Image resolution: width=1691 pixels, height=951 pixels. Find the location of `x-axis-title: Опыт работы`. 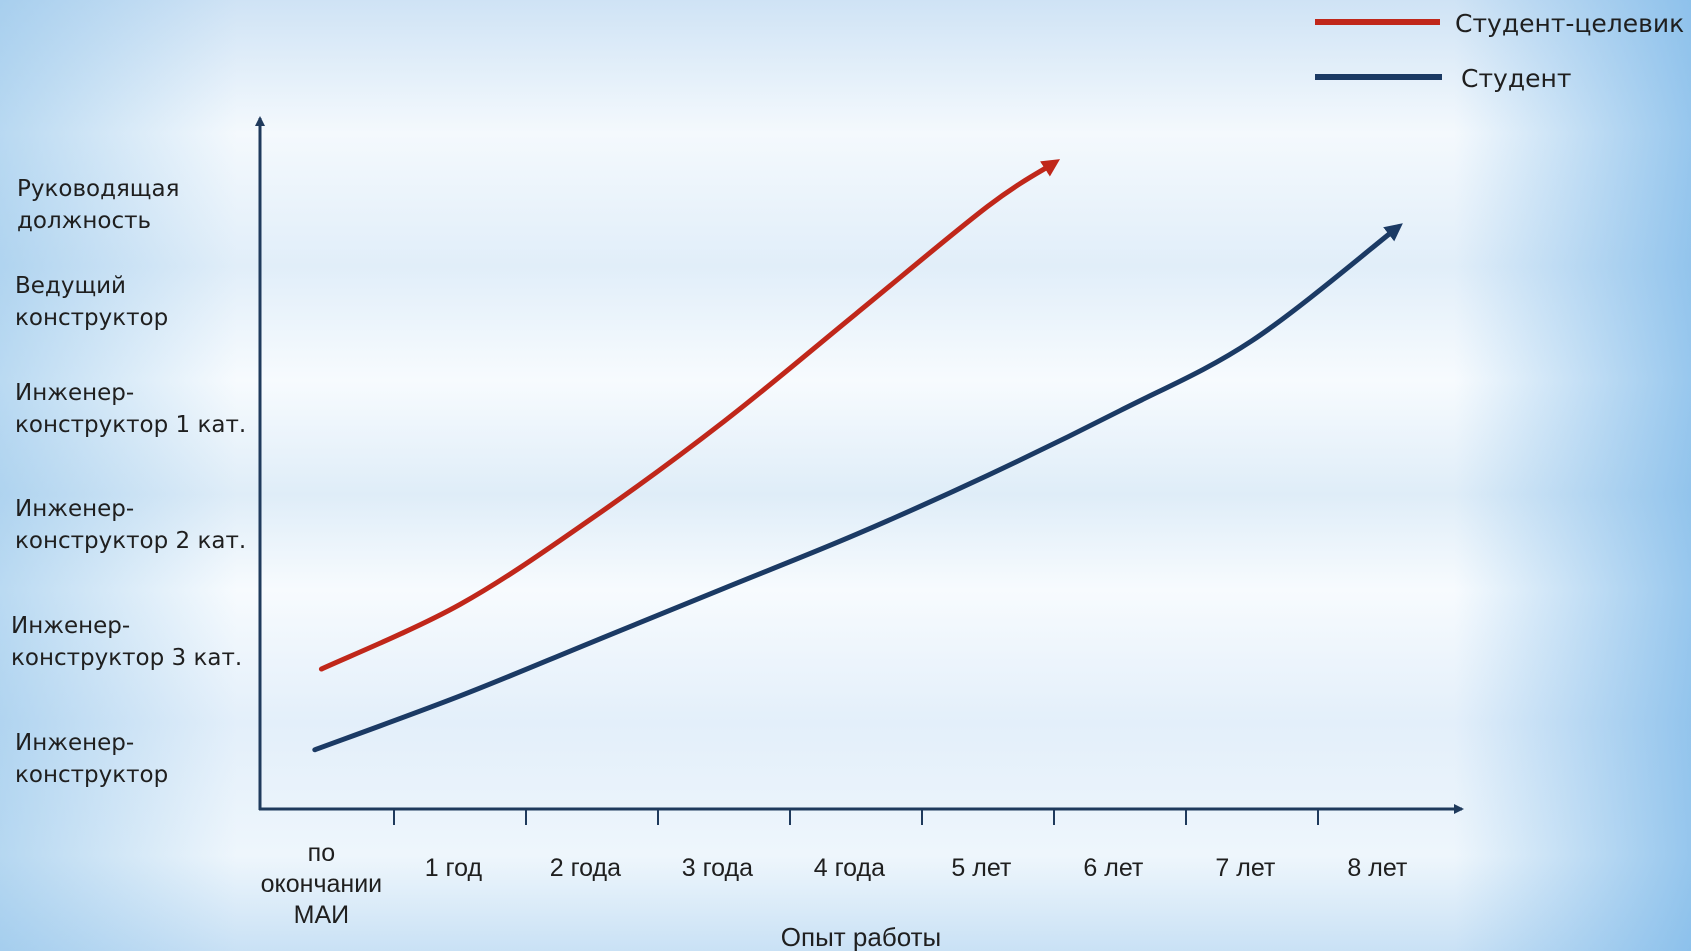

x-axis-title: Опыт работы is located at coordinates (861, 936).